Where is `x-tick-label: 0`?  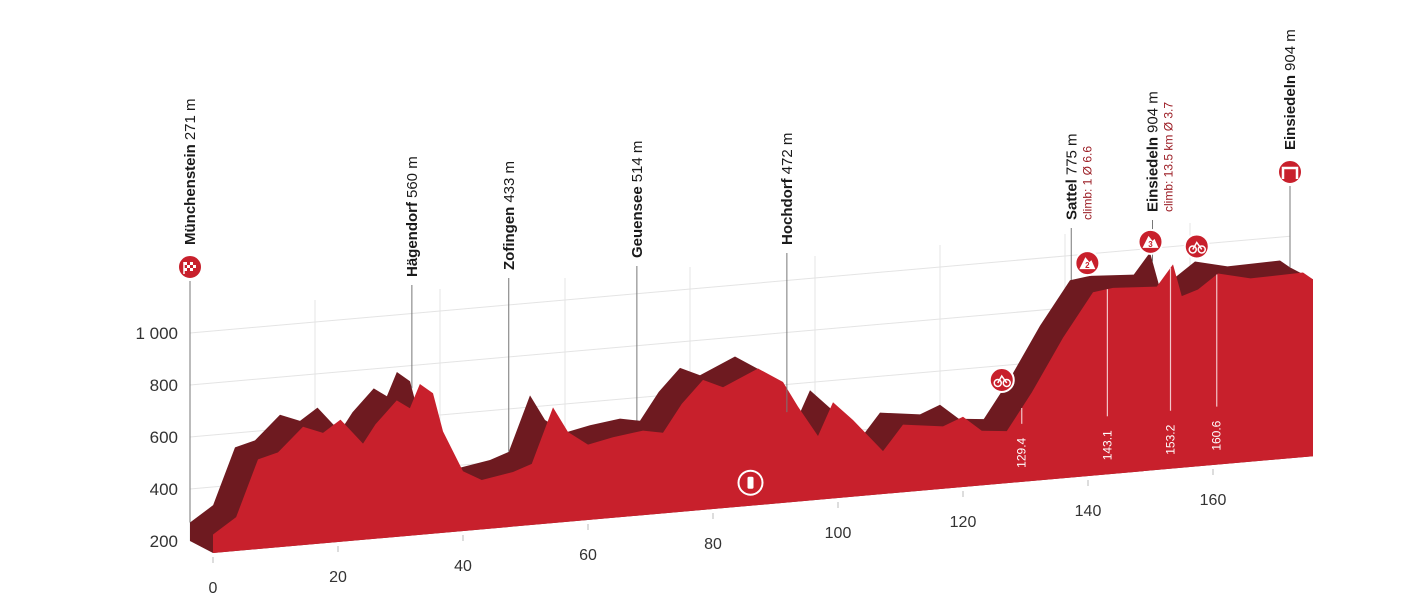
x-tick-label: 0 is located at coordinates (213, 588).